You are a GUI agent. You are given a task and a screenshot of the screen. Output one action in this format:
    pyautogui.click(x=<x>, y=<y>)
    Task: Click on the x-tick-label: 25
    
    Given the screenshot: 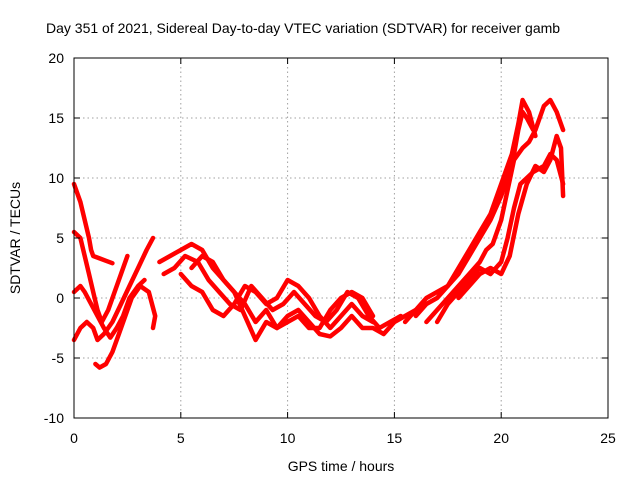 What is the action you would take?
    pyautogui.click(x=608, y=438)
    